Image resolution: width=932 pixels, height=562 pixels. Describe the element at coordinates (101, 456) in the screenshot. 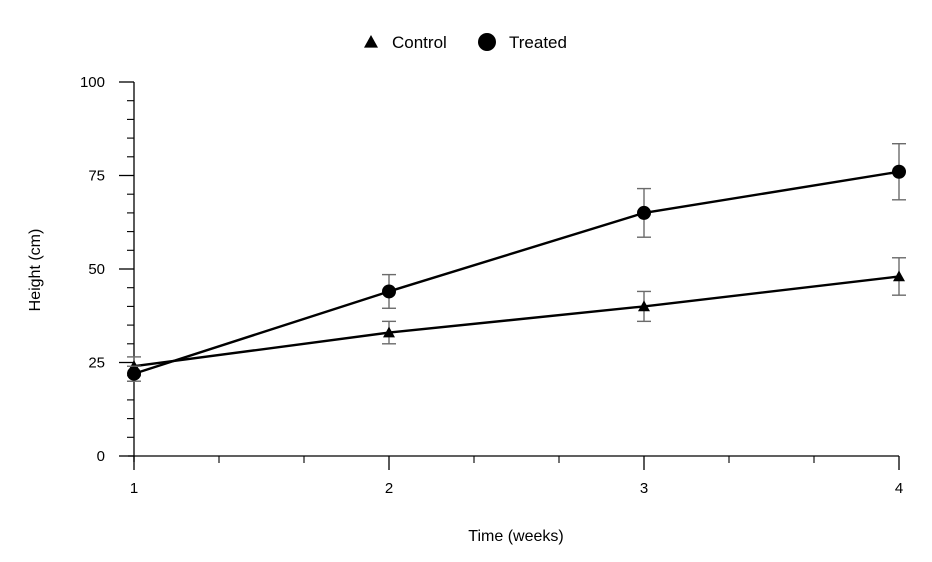

I see `y-tick-label: 0` at that location.